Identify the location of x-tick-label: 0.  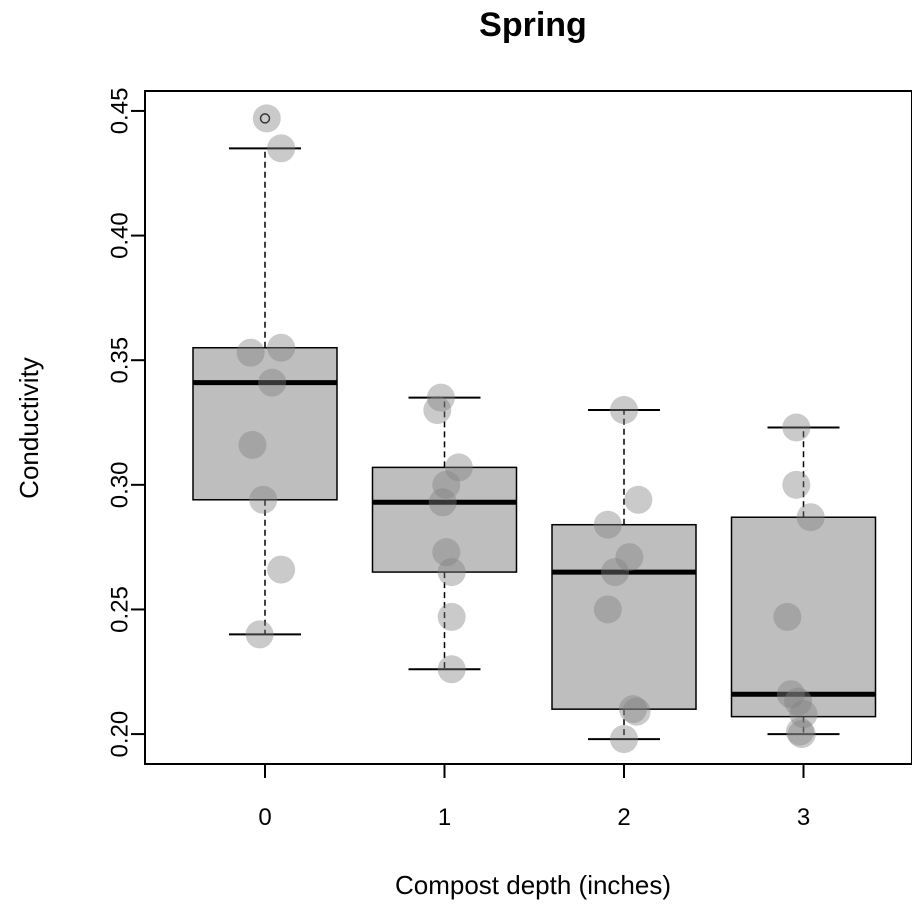
(264, 817).